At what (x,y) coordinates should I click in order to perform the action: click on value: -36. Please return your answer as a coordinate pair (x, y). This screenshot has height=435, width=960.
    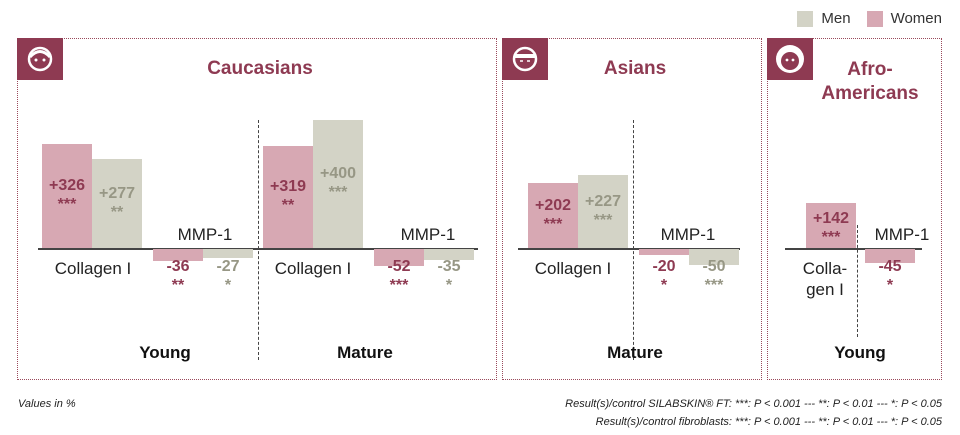
    Looking at the image, I should click on (178, 266).